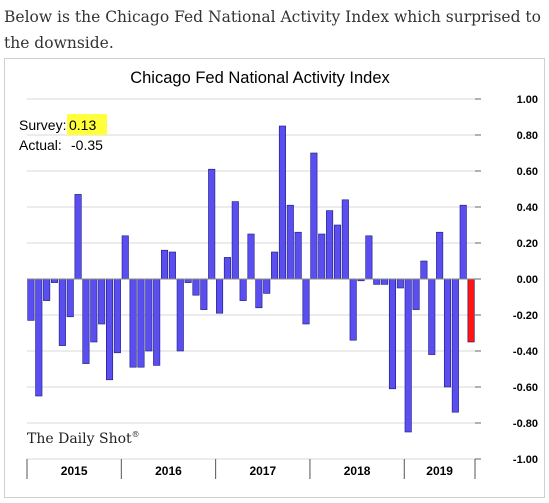  Describe the element at coordinates (83, 438) in the screenshot. I see `watermark-logo: The Daily Shot®` at that location.